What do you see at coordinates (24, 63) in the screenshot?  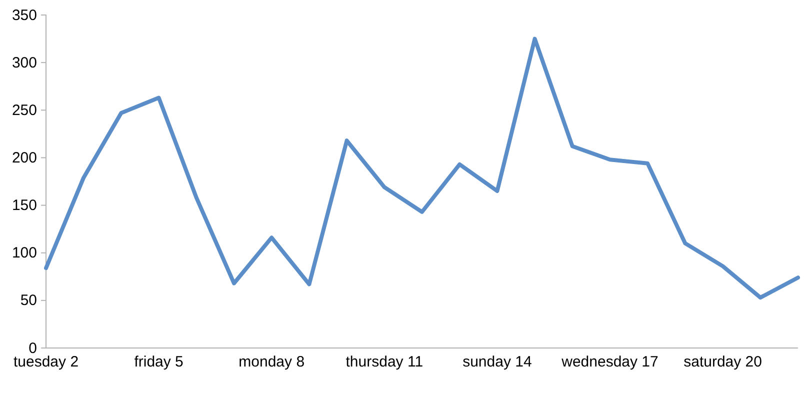 I see `y-tick-label: 300` at bounding box center [24, 63].